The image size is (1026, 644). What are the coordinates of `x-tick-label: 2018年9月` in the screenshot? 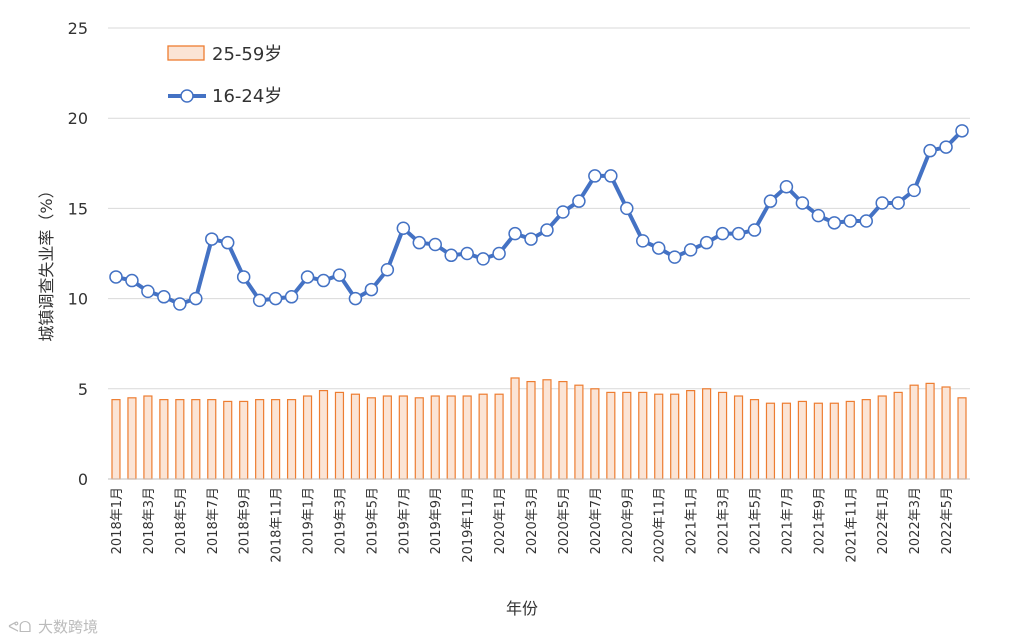 It's located at (245, 520).